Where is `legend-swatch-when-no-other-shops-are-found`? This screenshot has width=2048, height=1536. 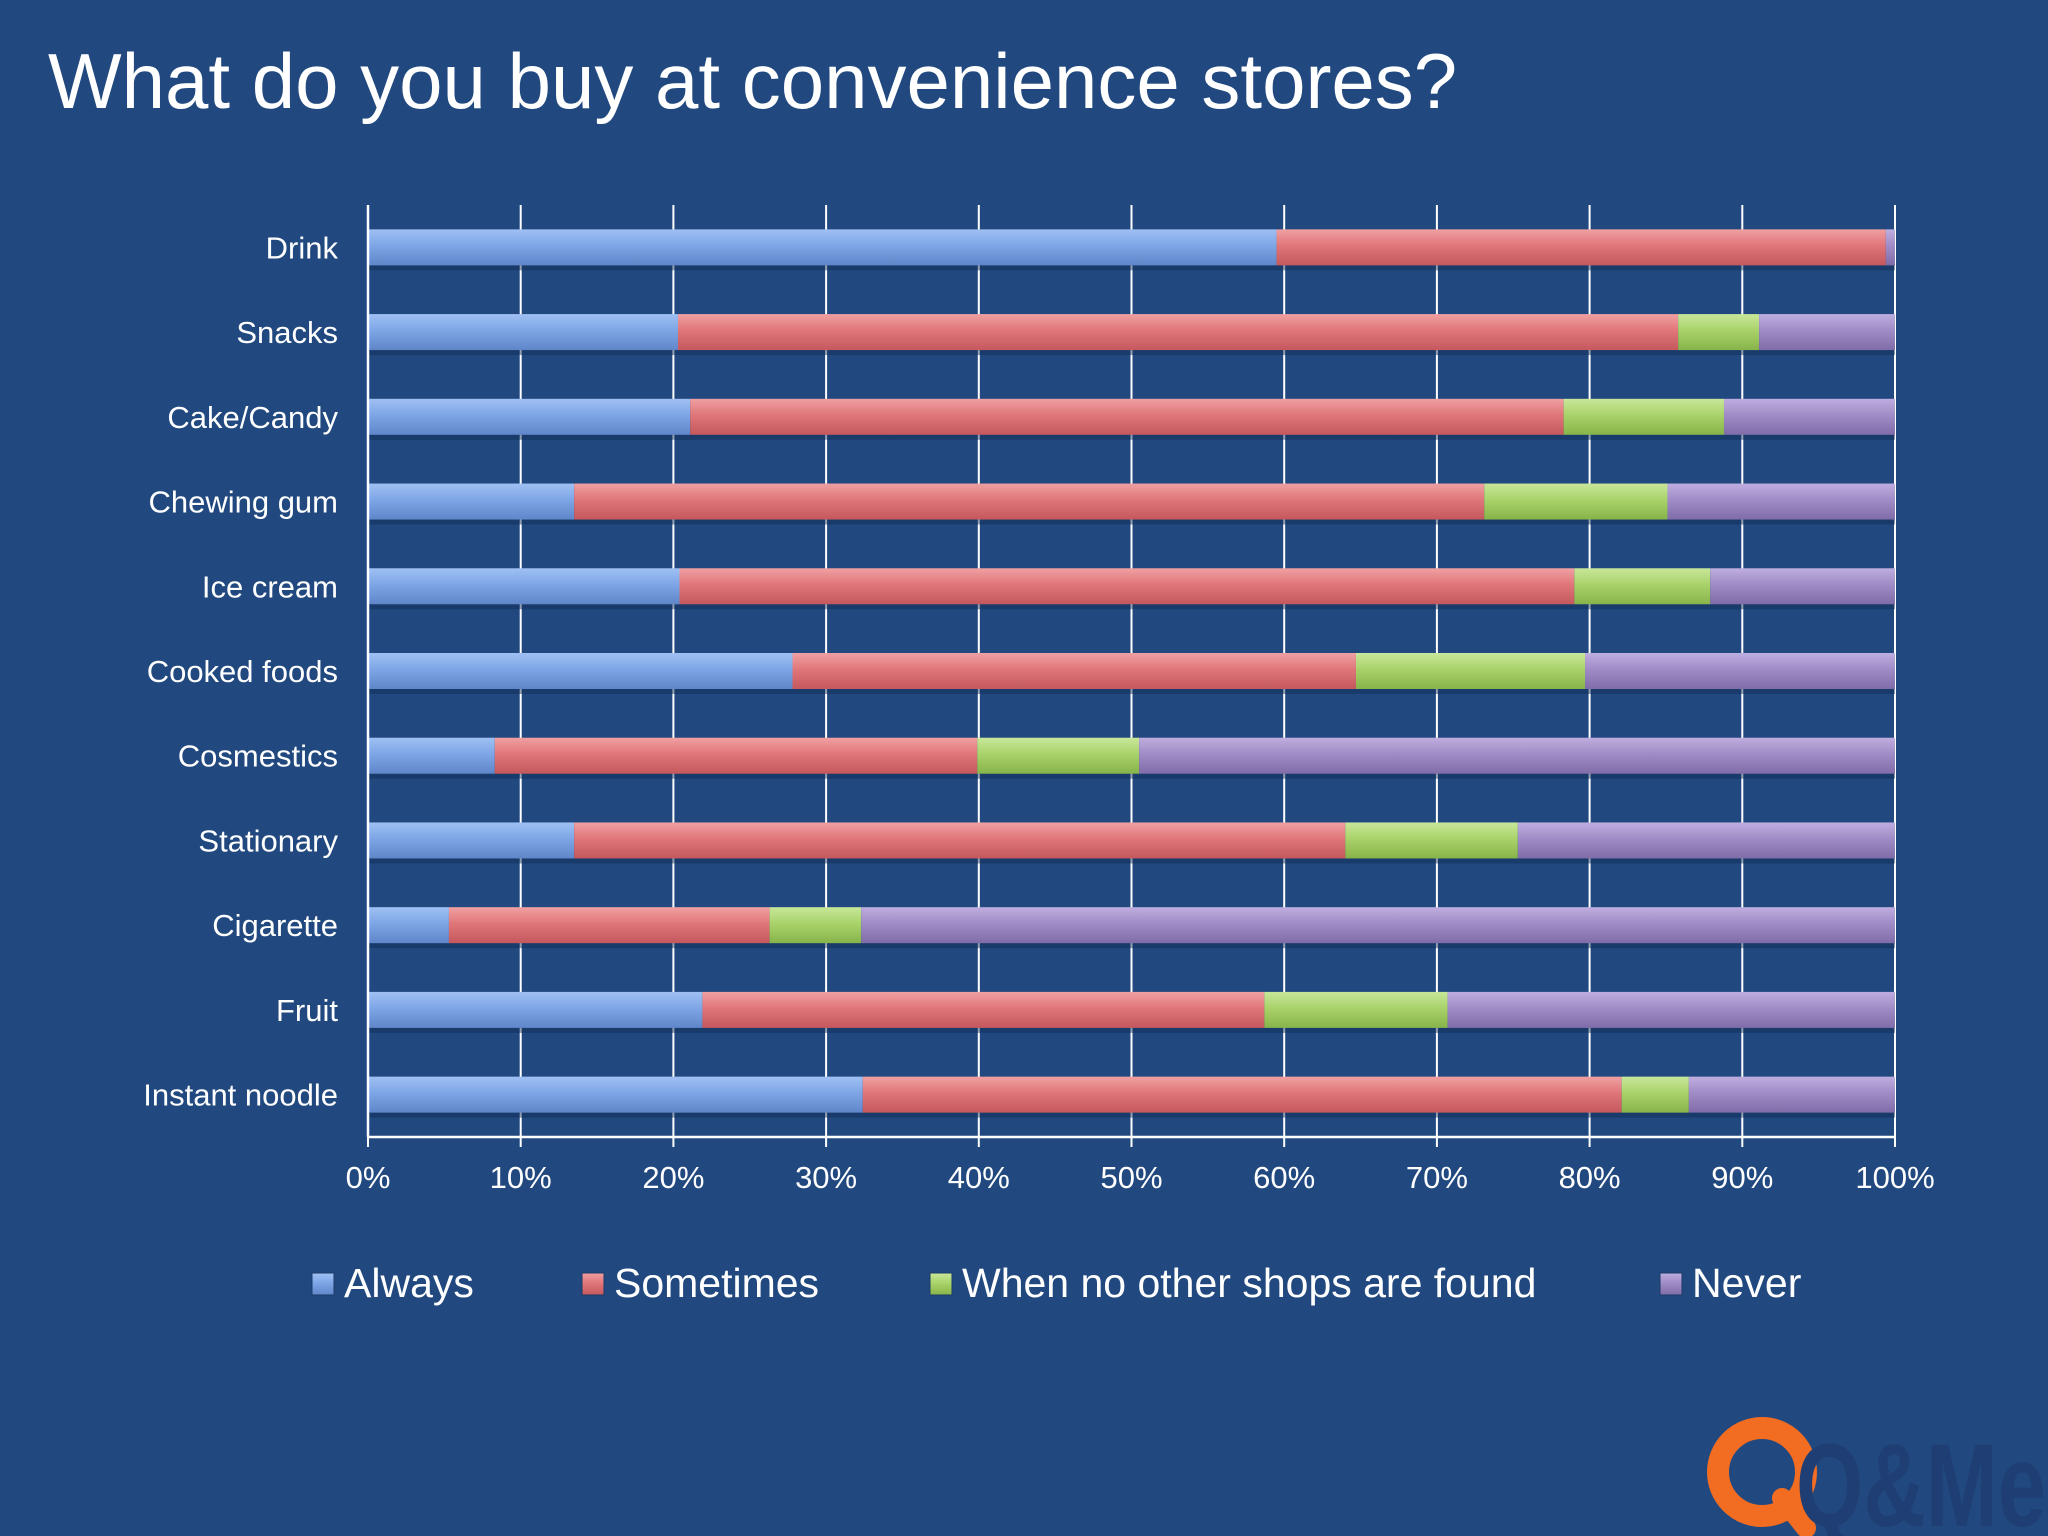
legend-swatch-when-no-other-shops-are-found is located at coordinates (941, 1284).